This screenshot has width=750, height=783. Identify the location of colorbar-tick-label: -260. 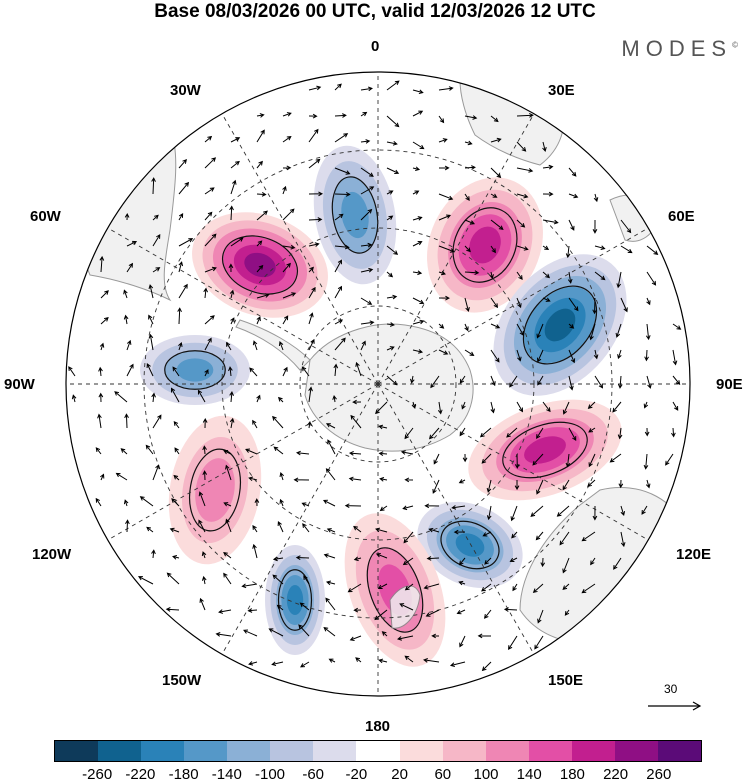
(97, 774).